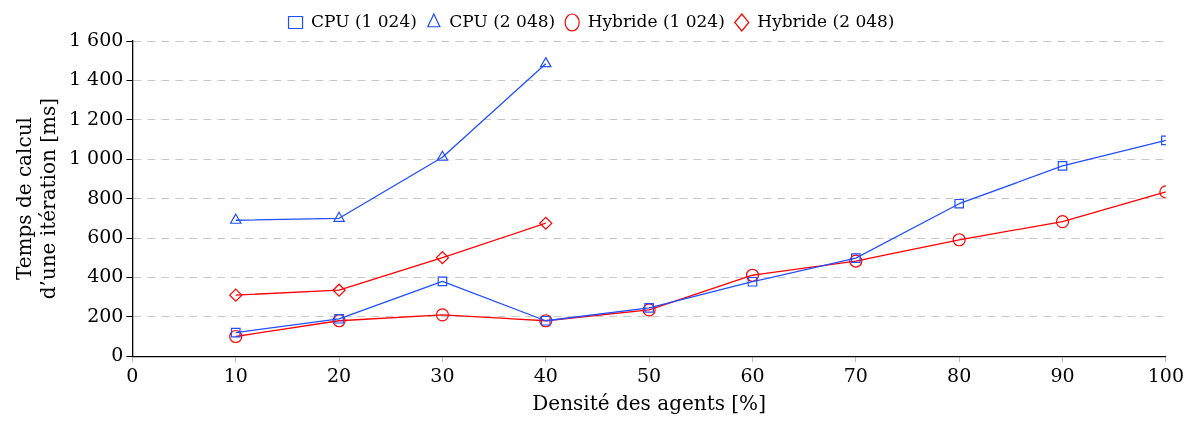 This screenshot has width=1187, height=423. Describe the element at coordinates (826, 20) in the screenshot. I see `legend-label: Hybride (2 048)` at that location.